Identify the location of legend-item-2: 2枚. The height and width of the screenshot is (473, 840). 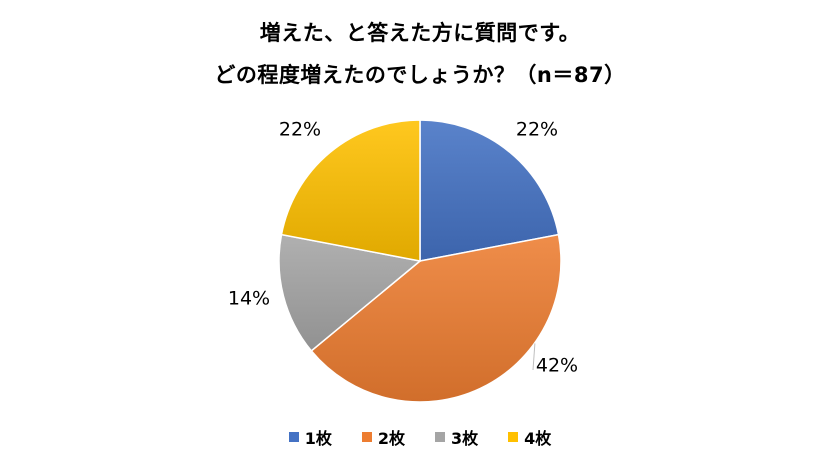
(383, 437).